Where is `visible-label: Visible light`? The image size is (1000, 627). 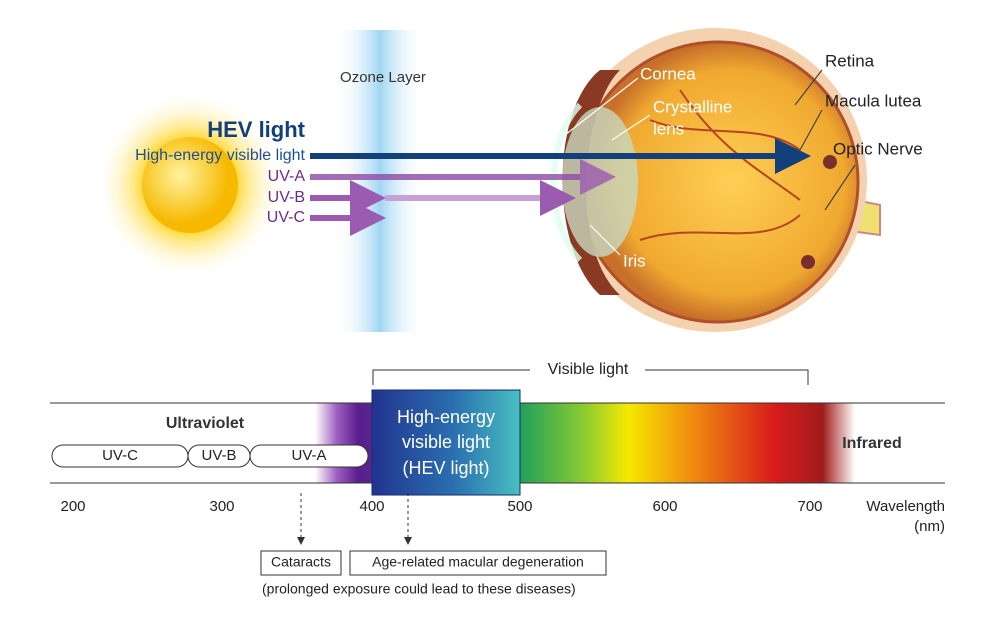
visible-label: Visible light is located at coordinates (588, 369).